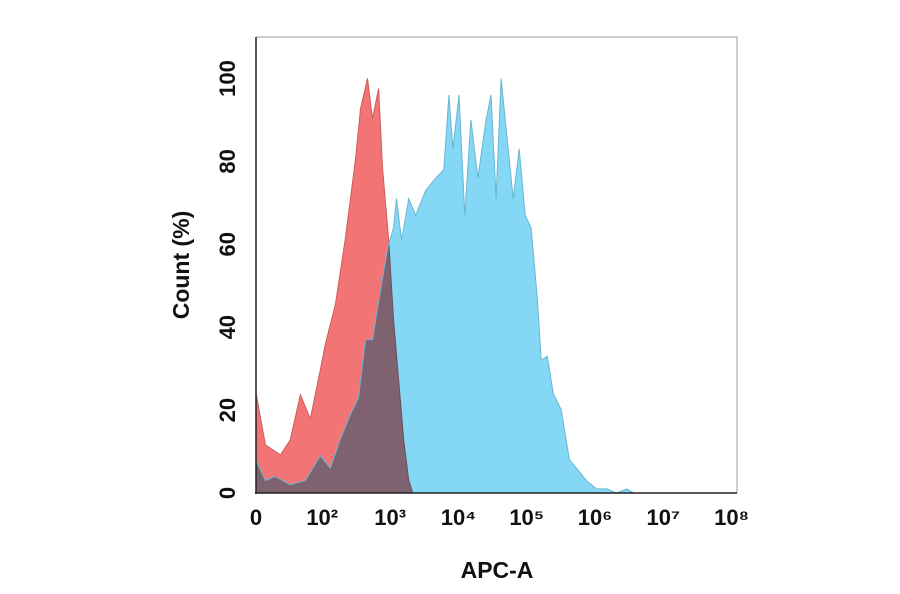 The height and width of the screenshot is (594, 900). Describe the element at coordinates (256, 517) in the screenshot. I see `x-tick-label: 0` at that location.